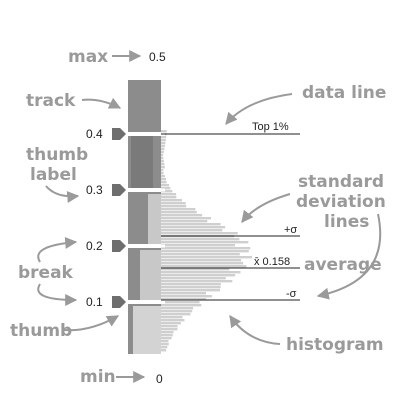 The width and height of the screenshot is (400, 410). I want to click on tick-label: 0.4, so click(94, 134).